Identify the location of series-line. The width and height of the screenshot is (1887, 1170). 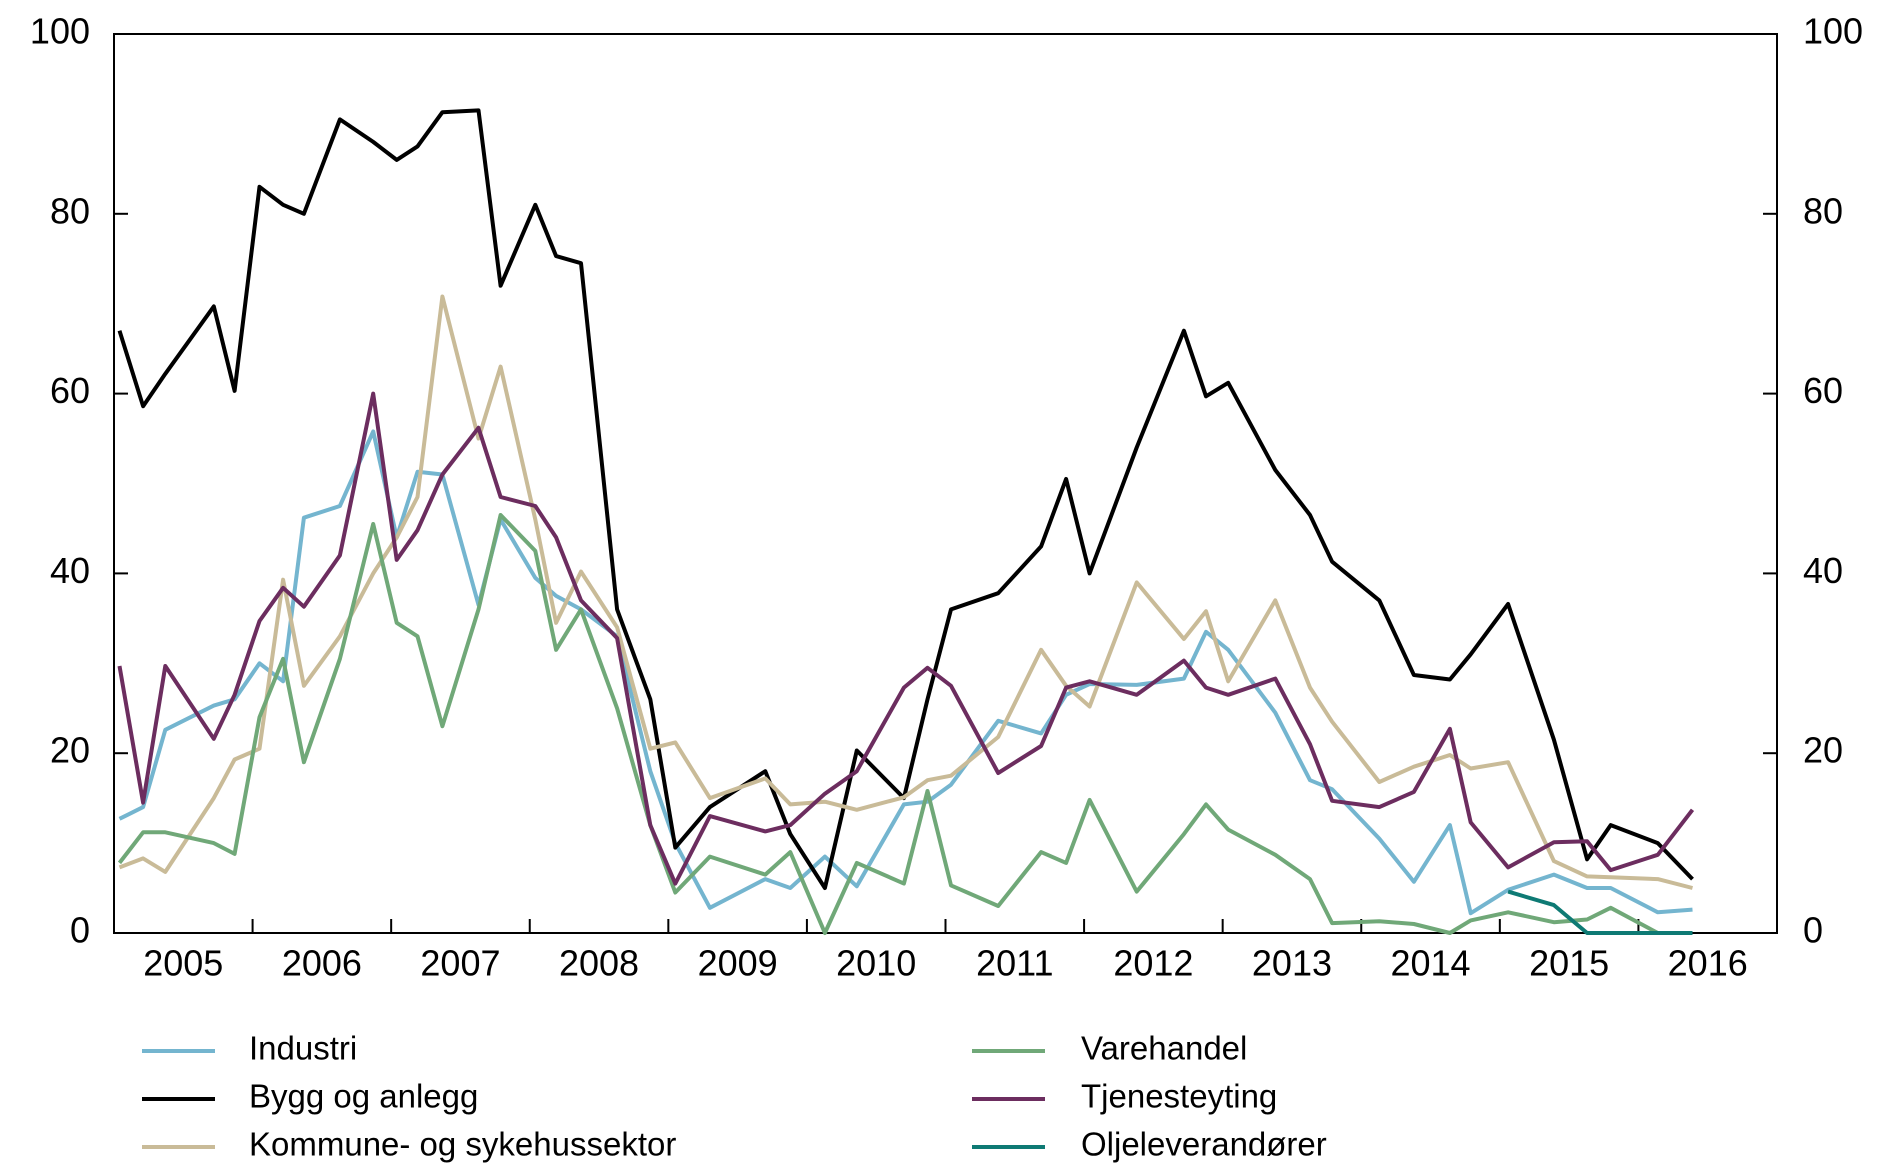
(1600, 912).